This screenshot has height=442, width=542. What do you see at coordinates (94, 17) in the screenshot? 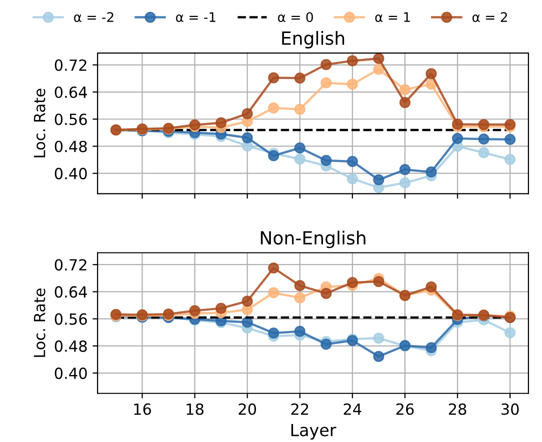
I see `legend-label: α = -2` at bounding box center [94, 17].